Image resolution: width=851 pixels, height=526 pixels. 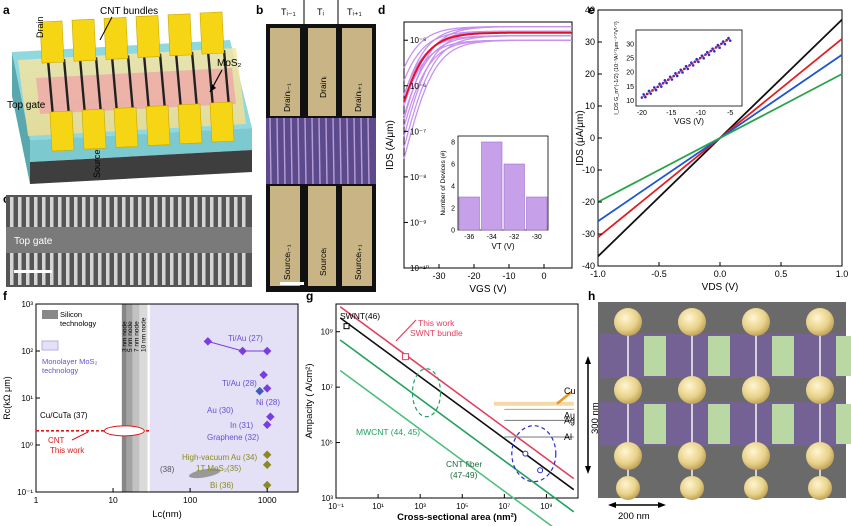 What do you see at coordinates (543, 276) in the screenshot?
I see `x-tick-label: 0` at bounding box center [543, 276].